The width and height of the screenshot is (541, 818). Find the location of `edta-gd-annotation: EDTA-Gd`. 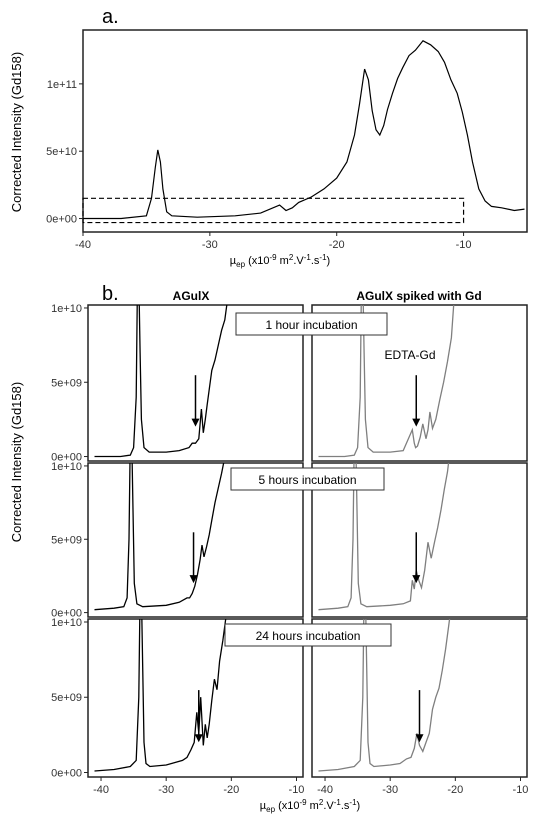

edta-gd-annotation: EDTA-Gd is located at coordinates (409, 355).